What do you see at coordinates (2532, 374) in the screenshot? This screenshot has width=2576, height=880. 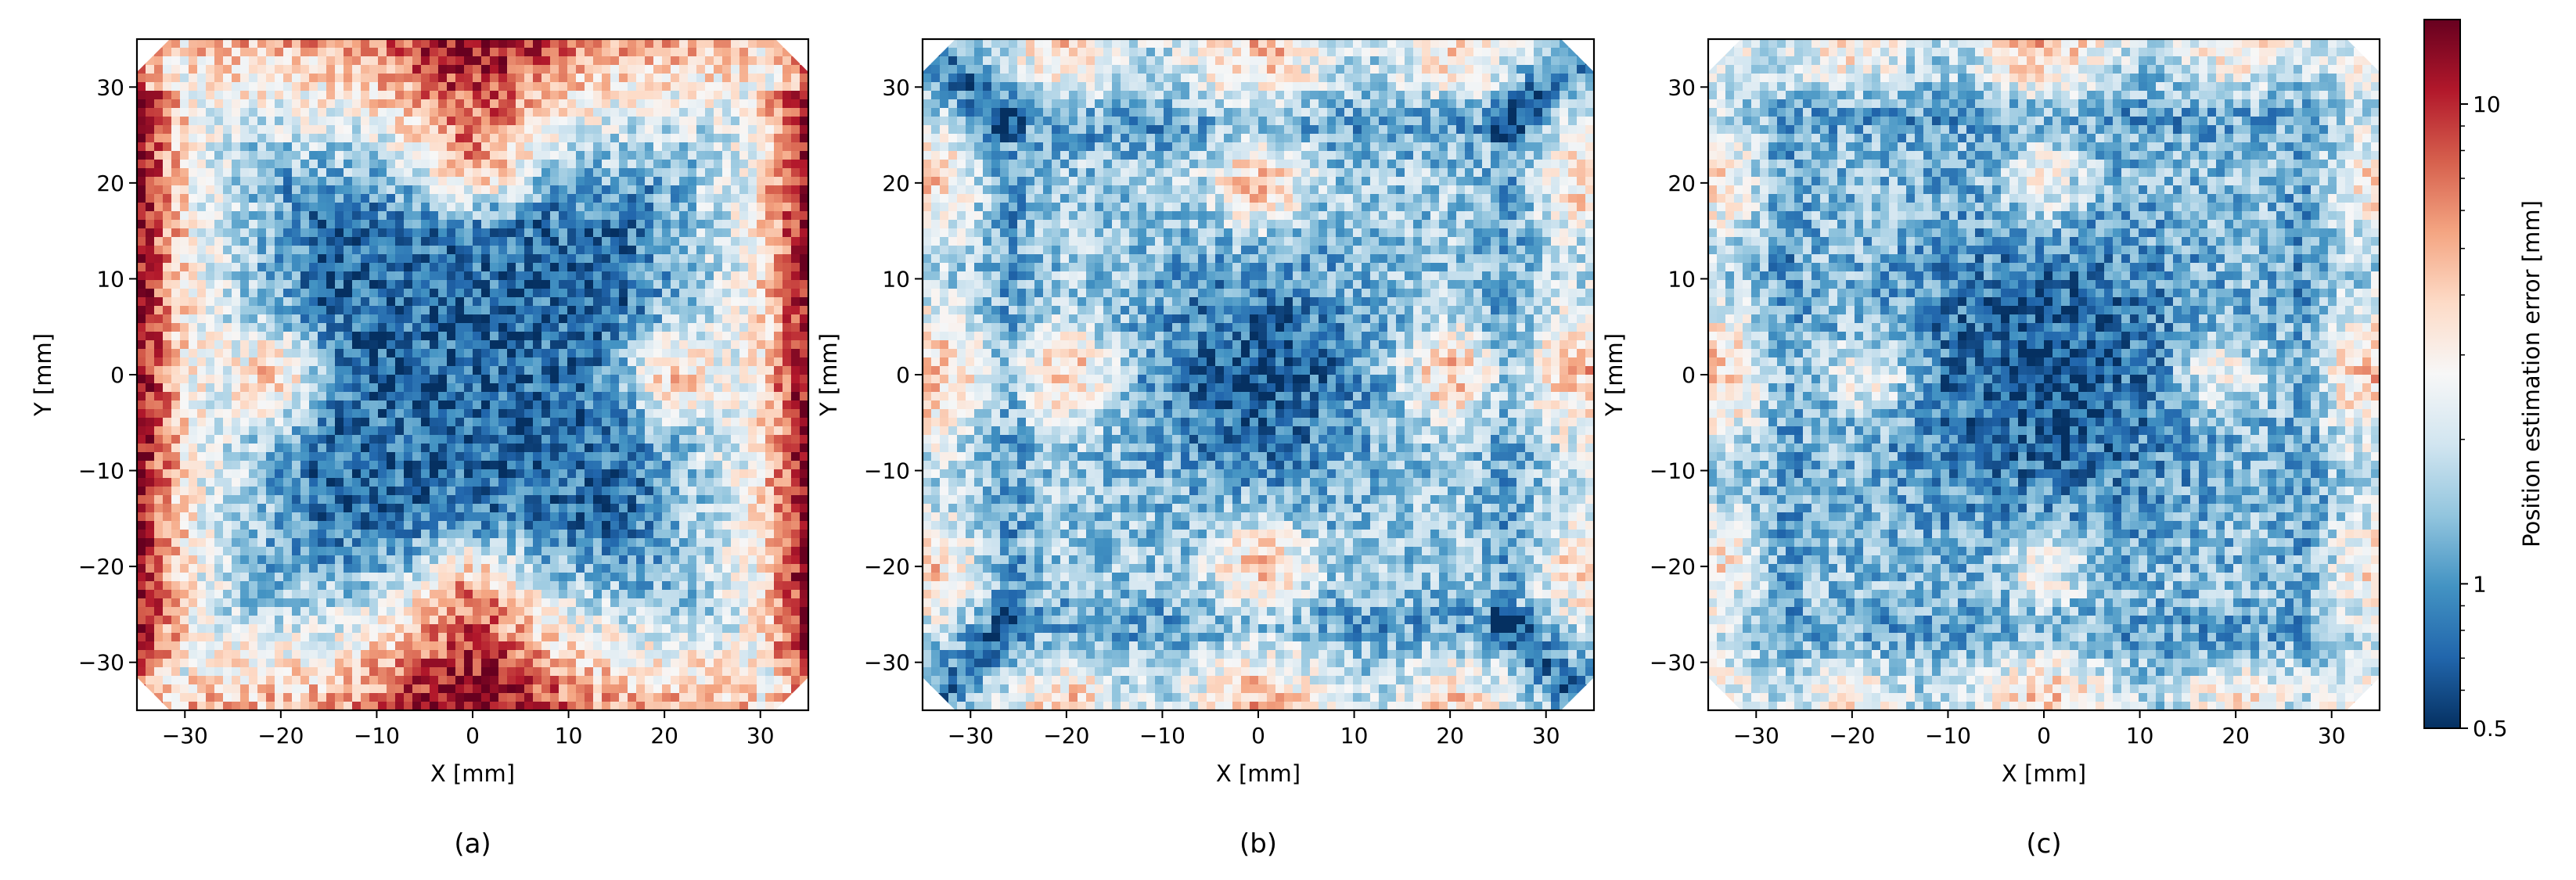 I see `colorbar-label: Position estimation error [mm]` at bounding box center [2532, 374].